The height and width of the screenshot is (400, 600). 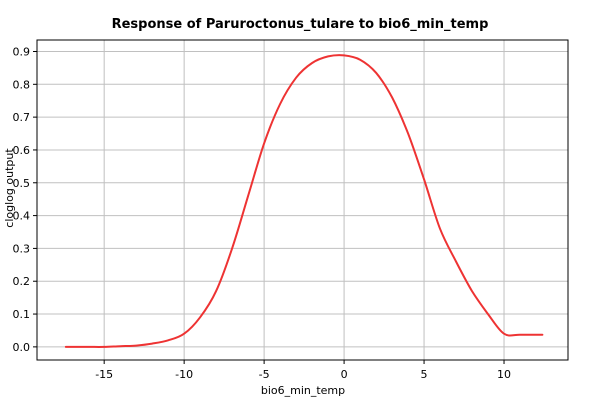 What do you see at coordinates (22, 216) in the screenshot?
I see `y-tick-label: 0.4` at bounding box center [22, 216].